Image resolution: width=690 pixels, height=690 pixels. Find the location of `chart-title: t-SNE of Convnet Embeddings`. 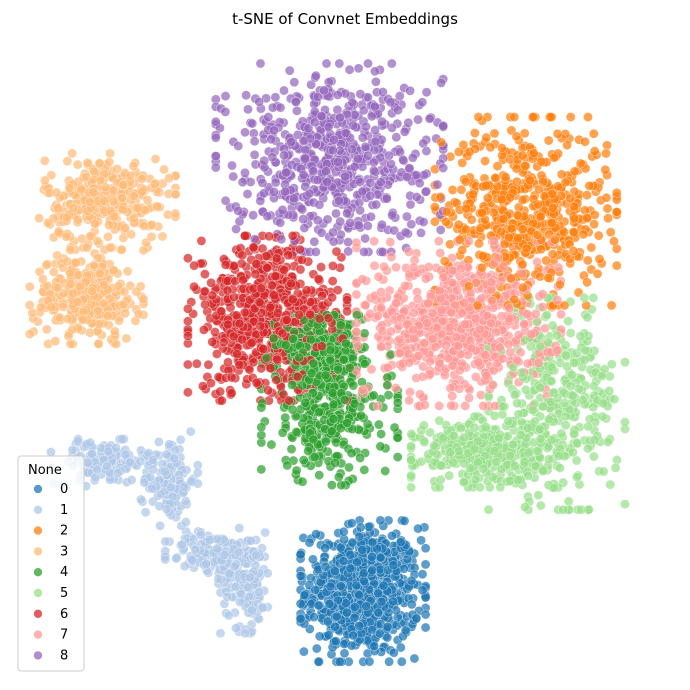

chart-title: t-SNE of Convnet Embeddings is located at coordinates (345, 19).